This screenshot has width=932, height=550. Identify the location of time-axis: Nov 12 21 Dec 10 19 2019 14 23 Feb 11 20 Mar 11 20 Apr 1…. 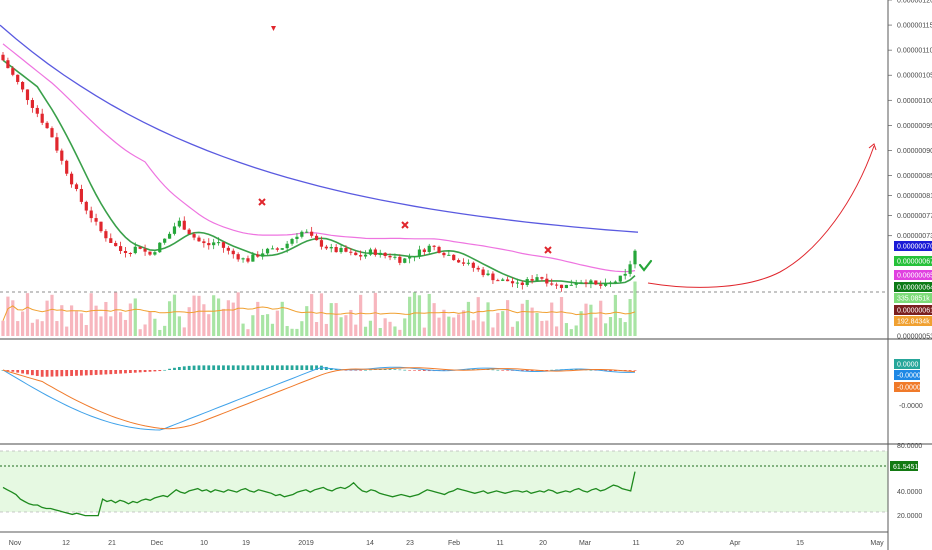
(444, 539).